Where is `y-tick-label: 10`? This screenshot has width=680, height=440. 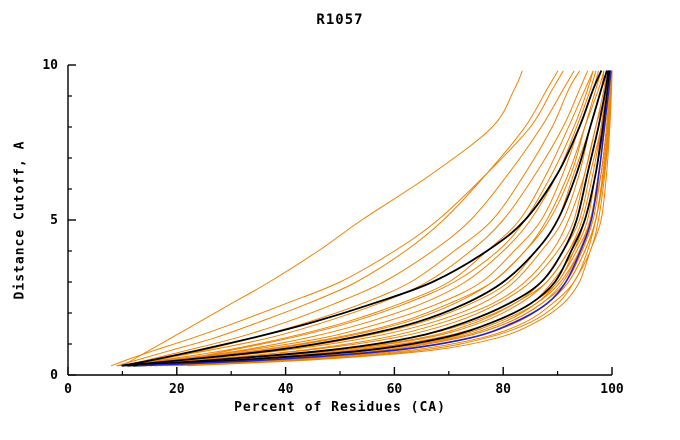
y-tick-label: 10 is located at coordinates (50, 65).